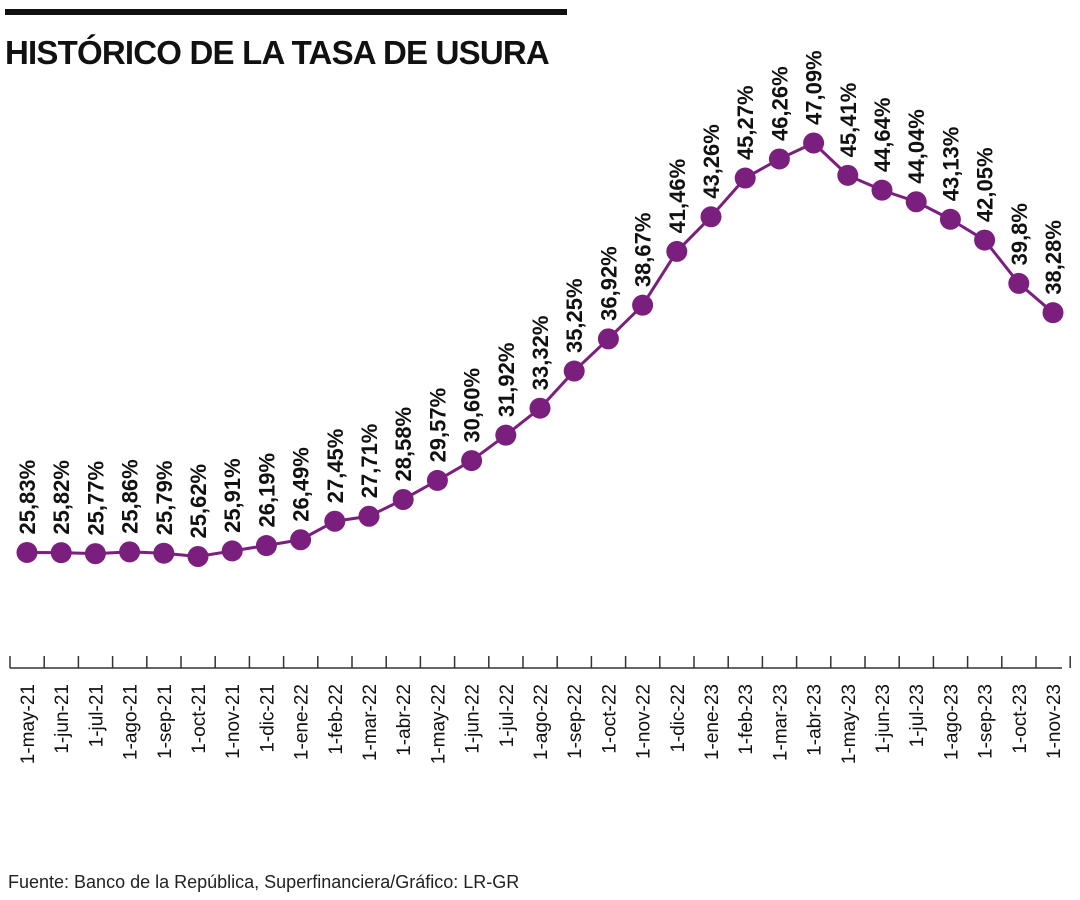  Describe the element at coordinates (507, 715) in the screenshot. I see `x-tick-label: 1-jul-22` at that location.